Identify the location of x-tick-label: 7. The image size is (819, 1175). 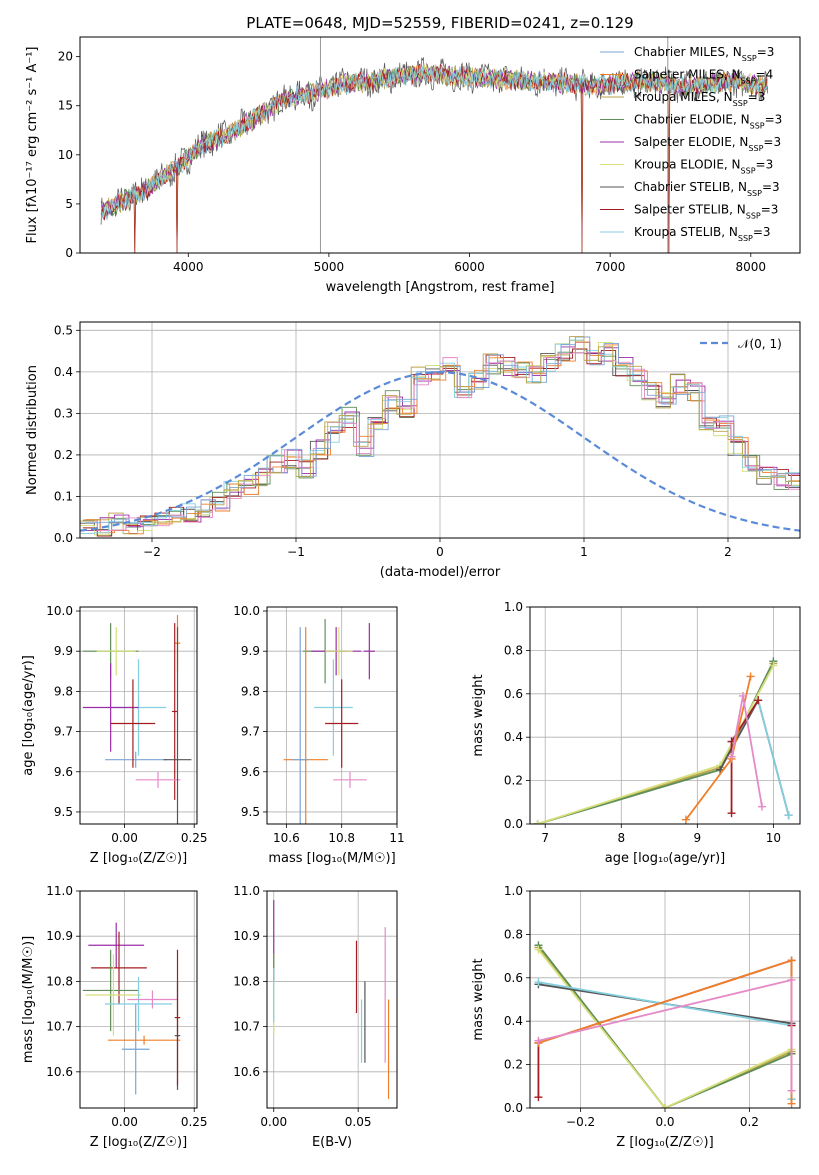
(545, 838).